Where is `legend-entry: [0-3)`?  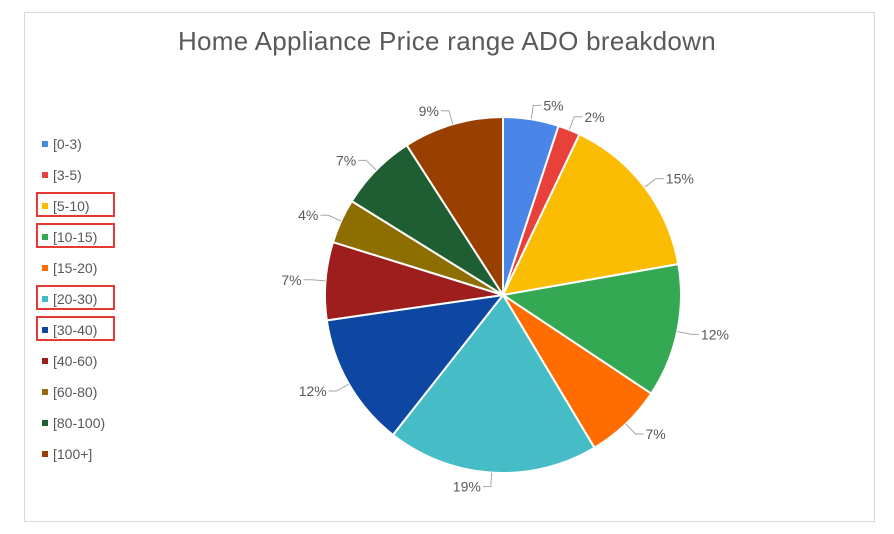 legend-entry: [0-3) is located at coordinates (70, 143).